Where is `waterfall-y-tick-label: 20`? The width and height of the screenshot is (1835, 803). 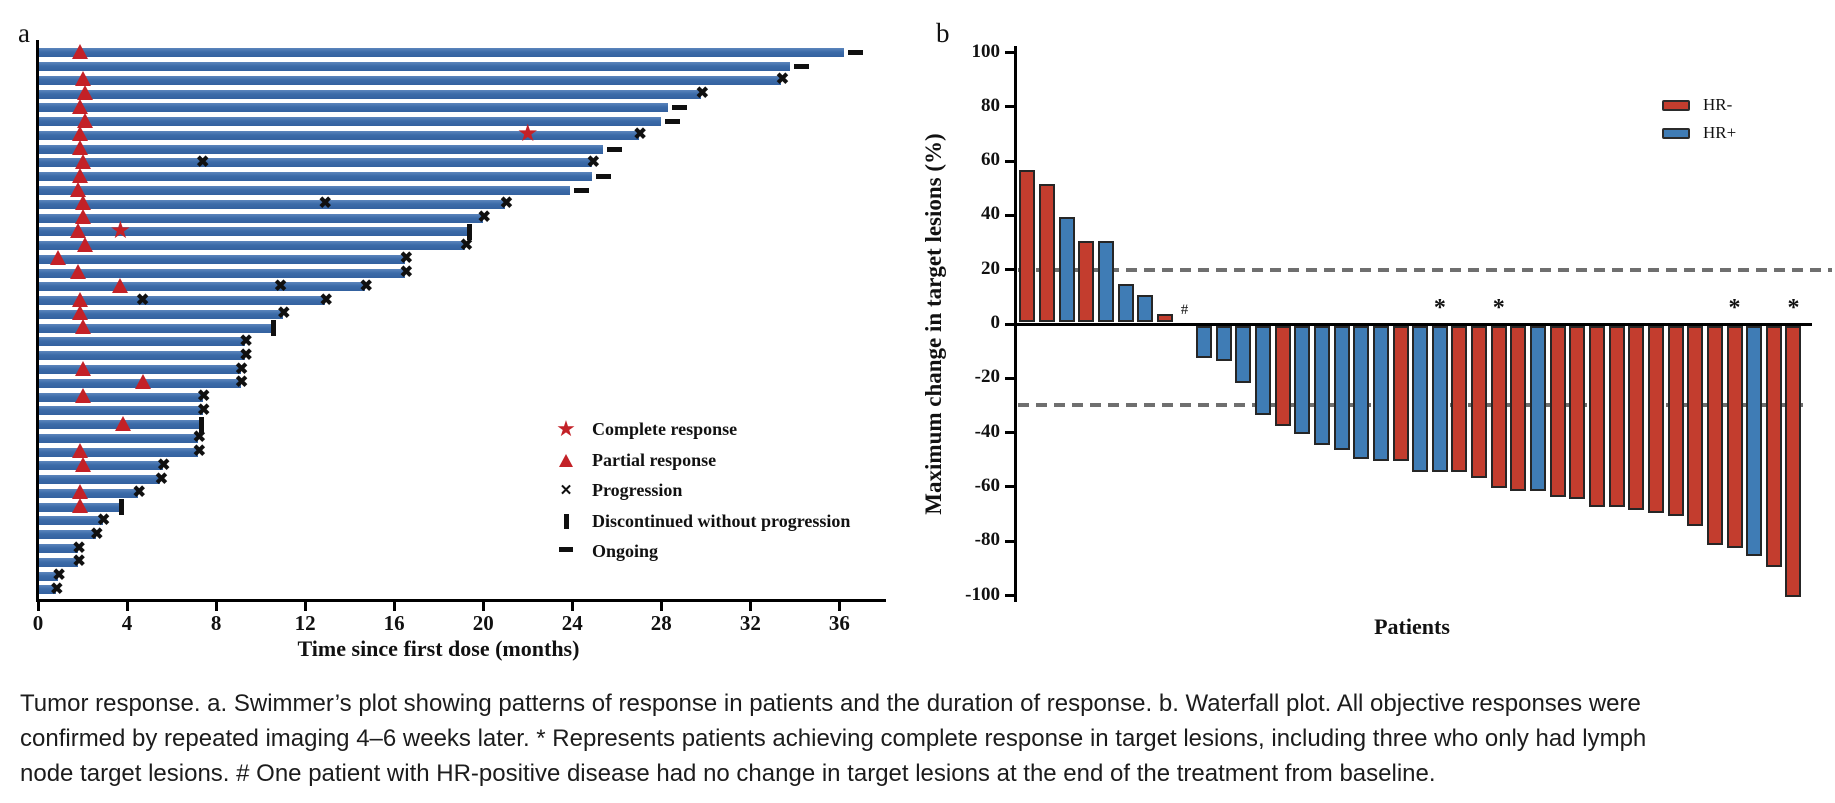
waterfall-y-tick-label: 20 is located at coordinates (990, 268).